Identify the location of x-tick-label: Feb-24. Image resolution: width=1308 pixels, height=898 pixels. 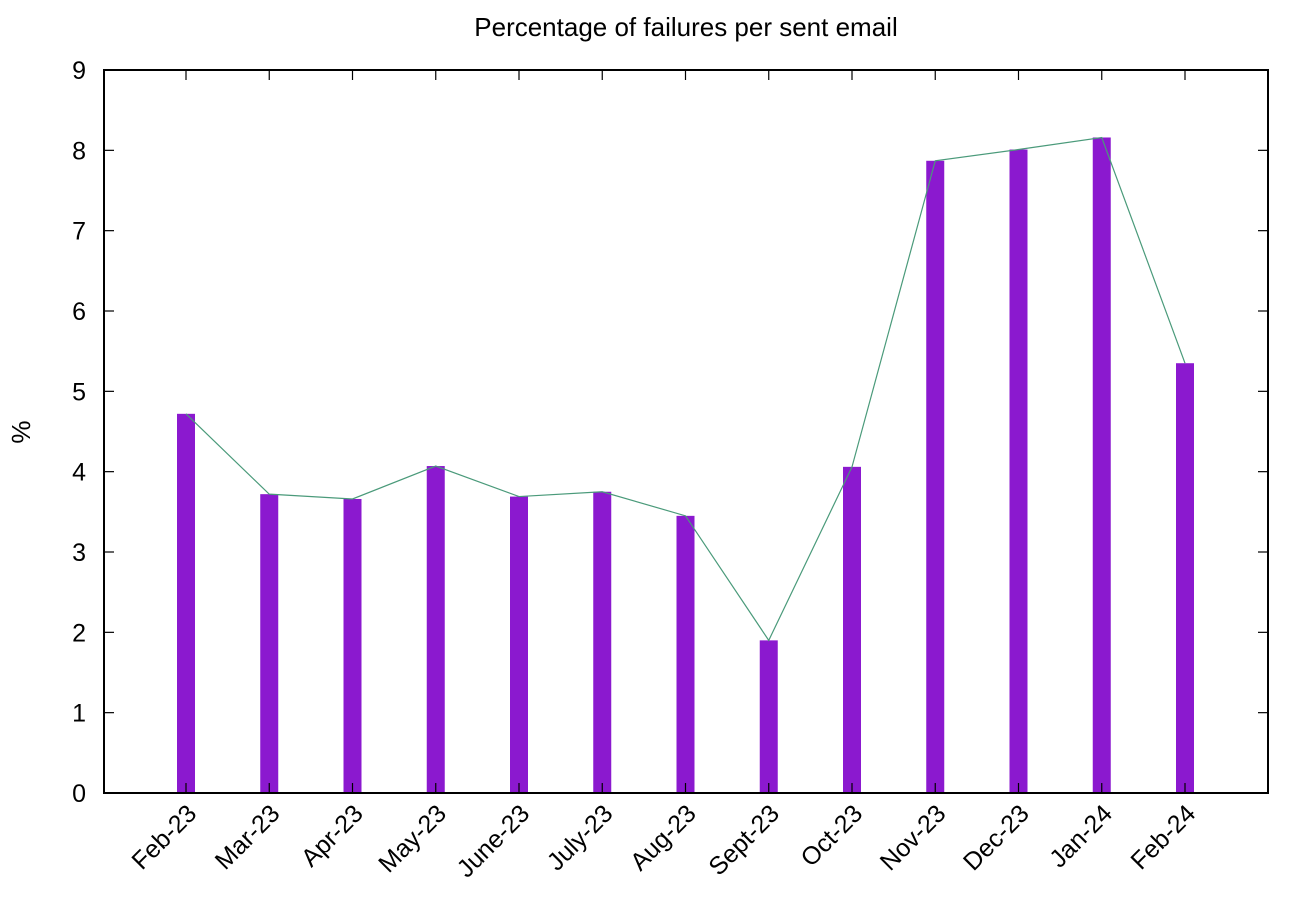
(1163, 837).